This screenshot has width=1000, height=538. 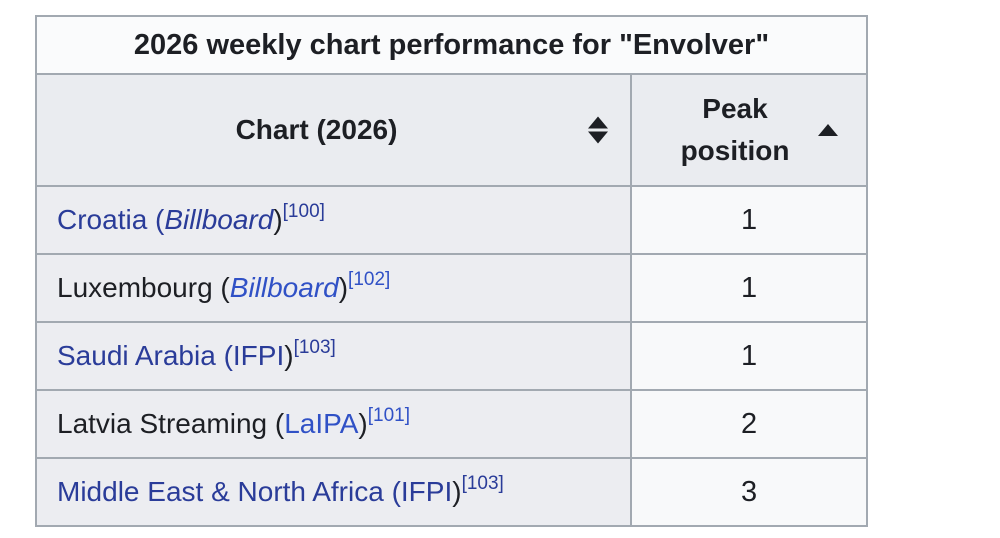 What do you see at coordinates (749, 424) in the screenshot?
I see `peak-position-cell: 2` at bounding box center [749, 424].